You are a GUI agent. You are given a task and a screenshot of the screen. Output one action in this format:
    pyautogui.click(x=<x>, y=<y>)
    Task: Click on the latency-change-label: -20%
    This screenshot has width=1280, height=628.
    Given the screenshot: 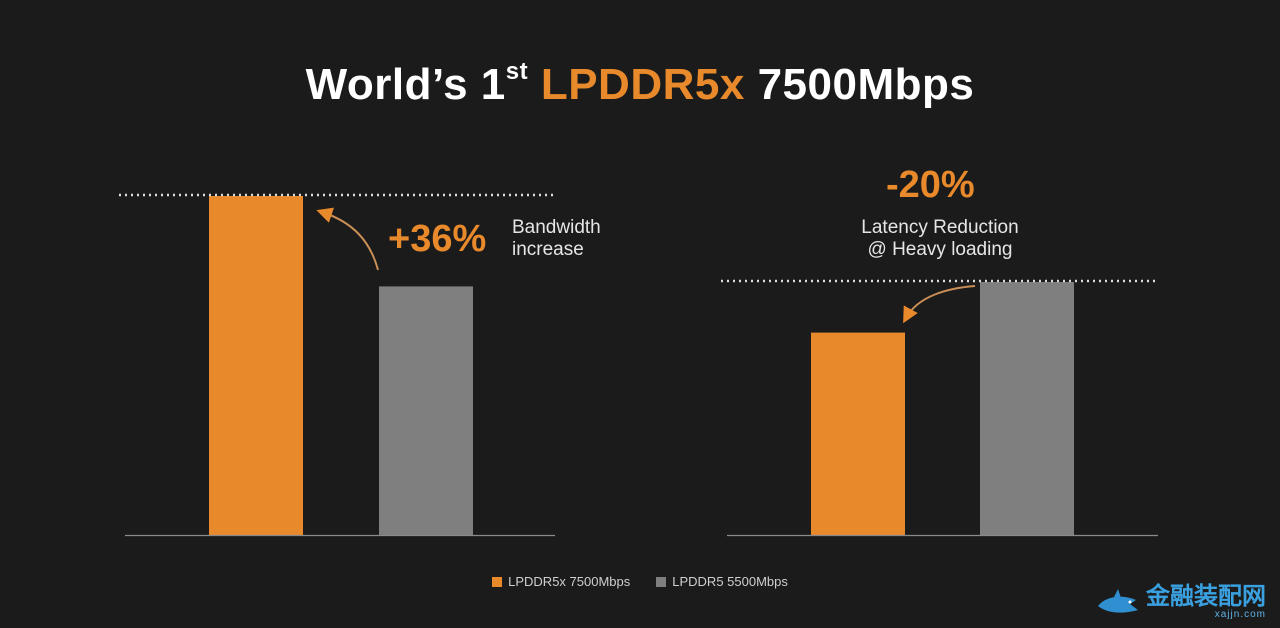 What is the action you would take?
    pyautogui.click(x=930, y=185)
    